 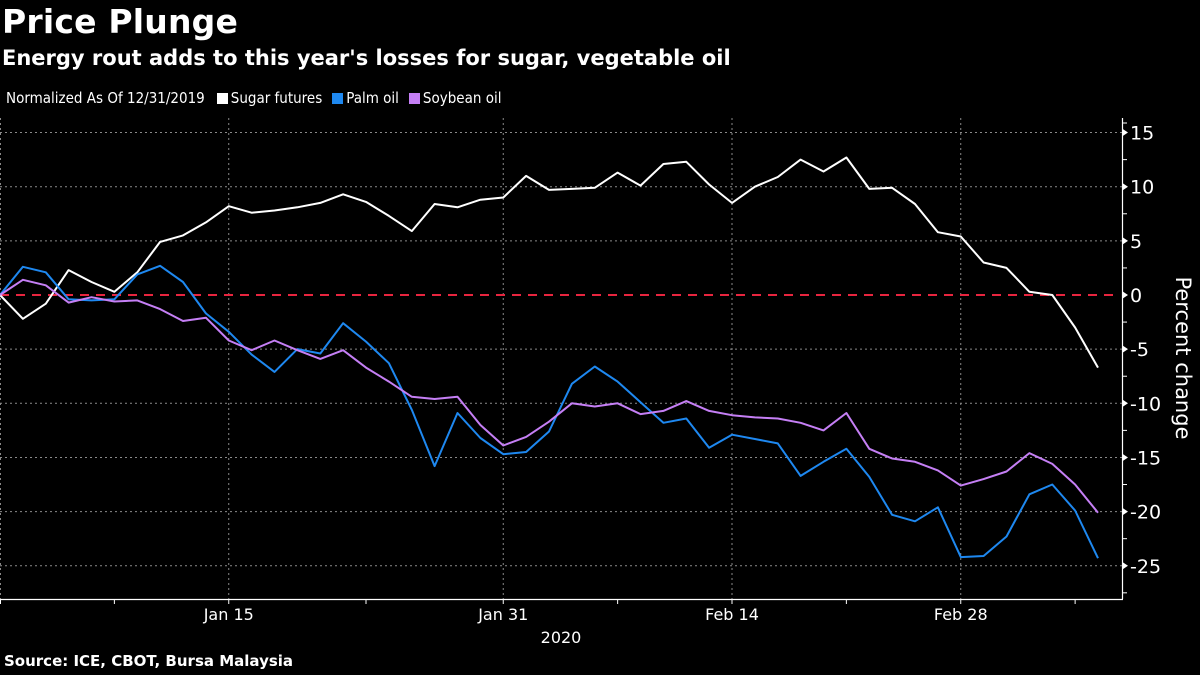 I want to click on legend-item-palm: Palm oil, so click(x=365, y=98).